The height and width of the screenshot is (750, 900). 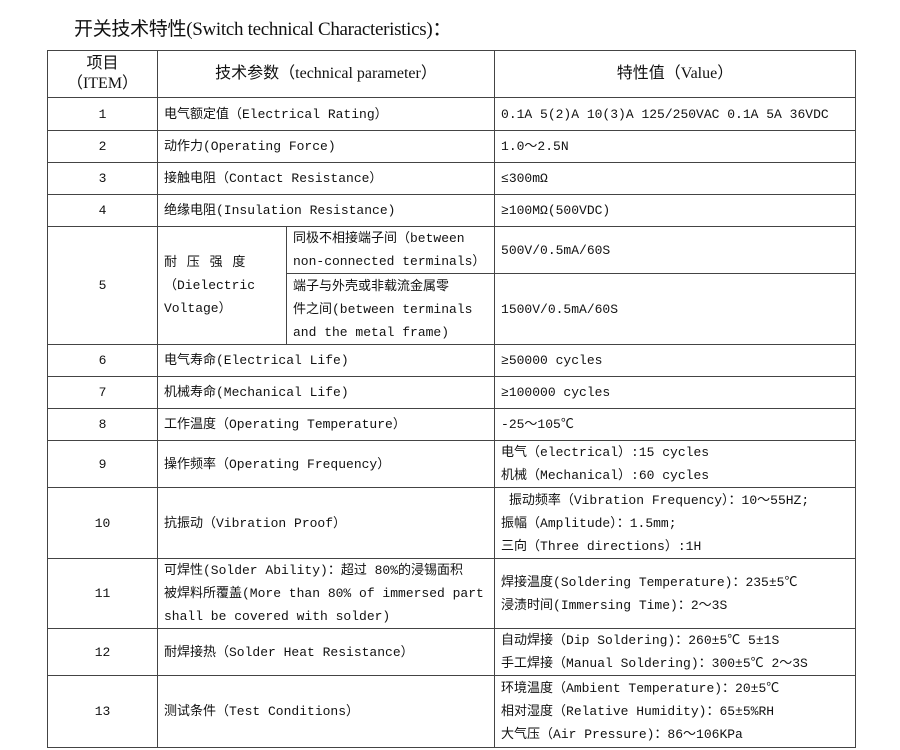 I want to click on sub-value: 500V/0.5mA/60S, so click(x=675, y=250).